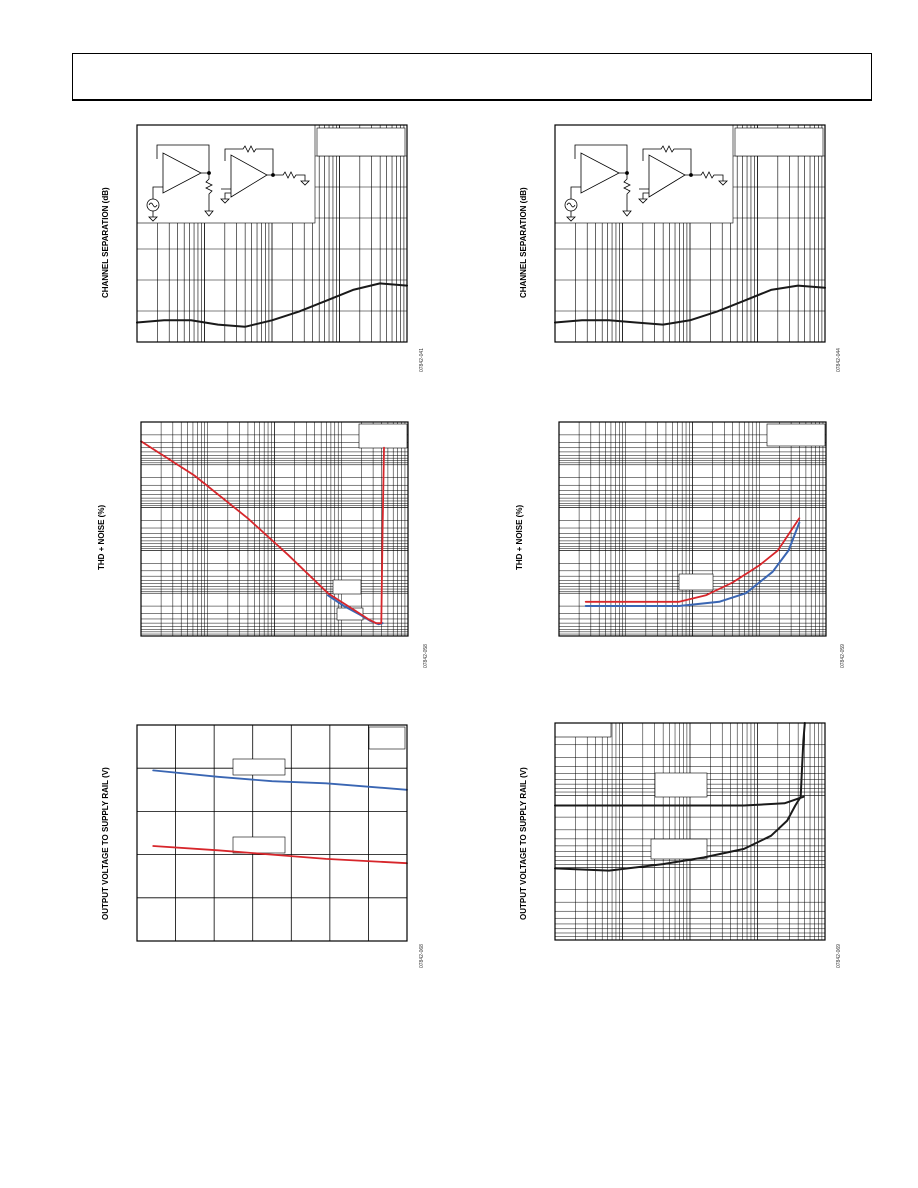 This screenshot has width=918, height=1188. I want to click on figure-id-3: 07842-058, so click(426, 656).